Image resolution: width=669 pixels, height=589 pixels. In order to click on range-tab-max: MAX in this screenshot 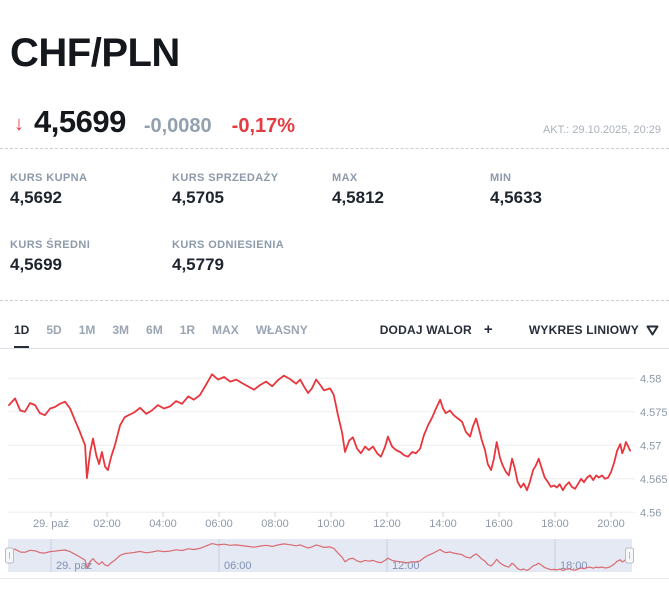, I will do `click(225, 330)`.